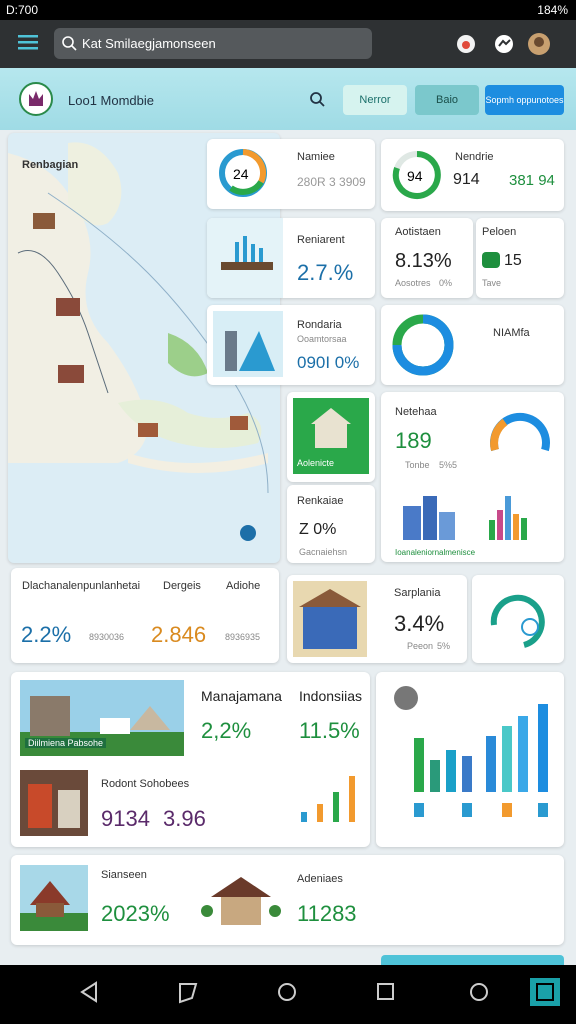  What do you see at coordinates (66, 743) in the screenshot?
I see `image-label: Diilmiena Pabsohe` at bounding box center [66, 743].